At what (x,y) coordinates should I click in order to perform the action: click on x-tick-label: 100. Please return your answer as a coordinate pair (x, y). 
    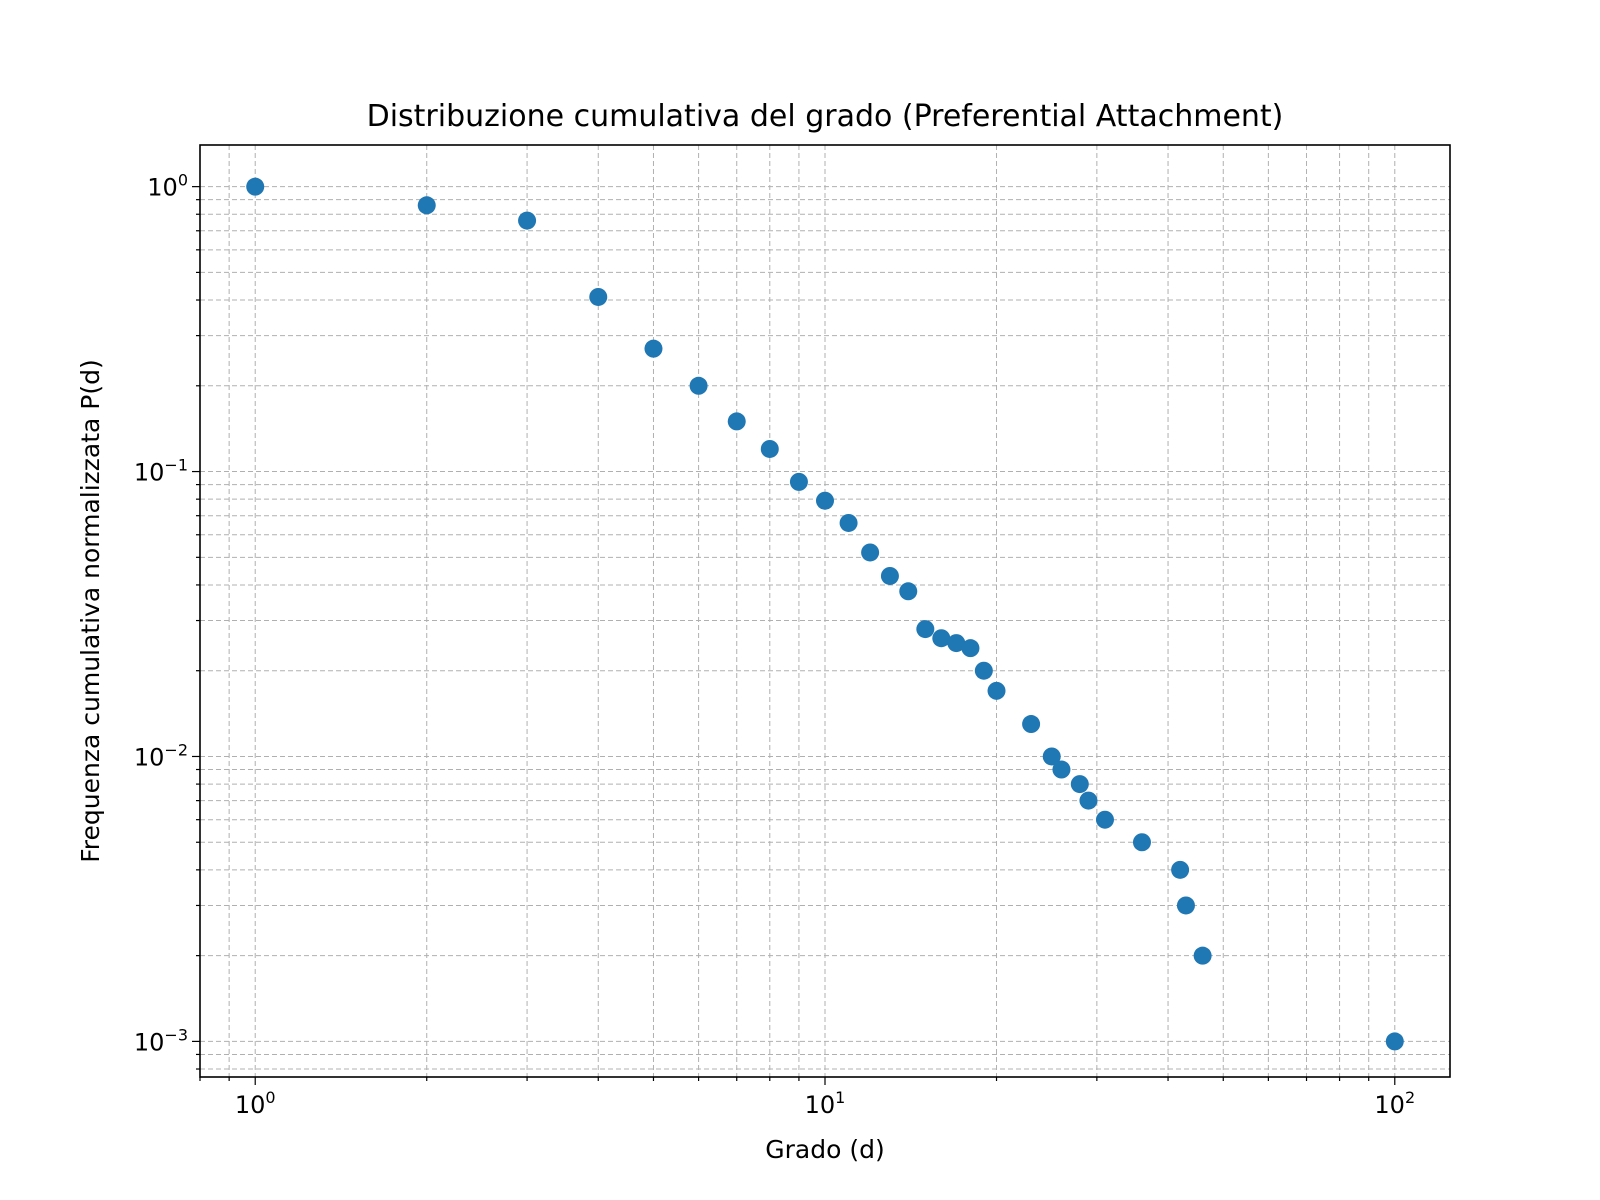
    Looking at the image, I should click on (255, 1103).